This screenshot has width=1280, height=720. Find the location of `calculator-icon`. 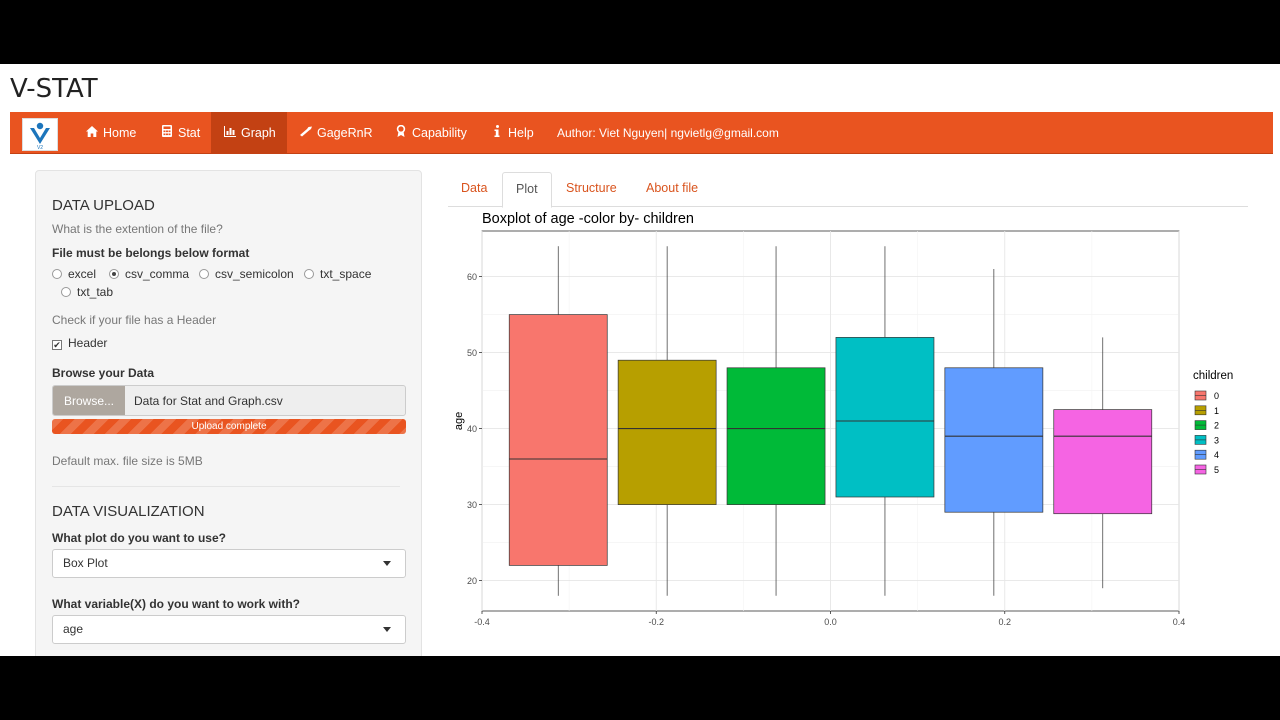

calculator-icon is located at coordinates (167, 133).